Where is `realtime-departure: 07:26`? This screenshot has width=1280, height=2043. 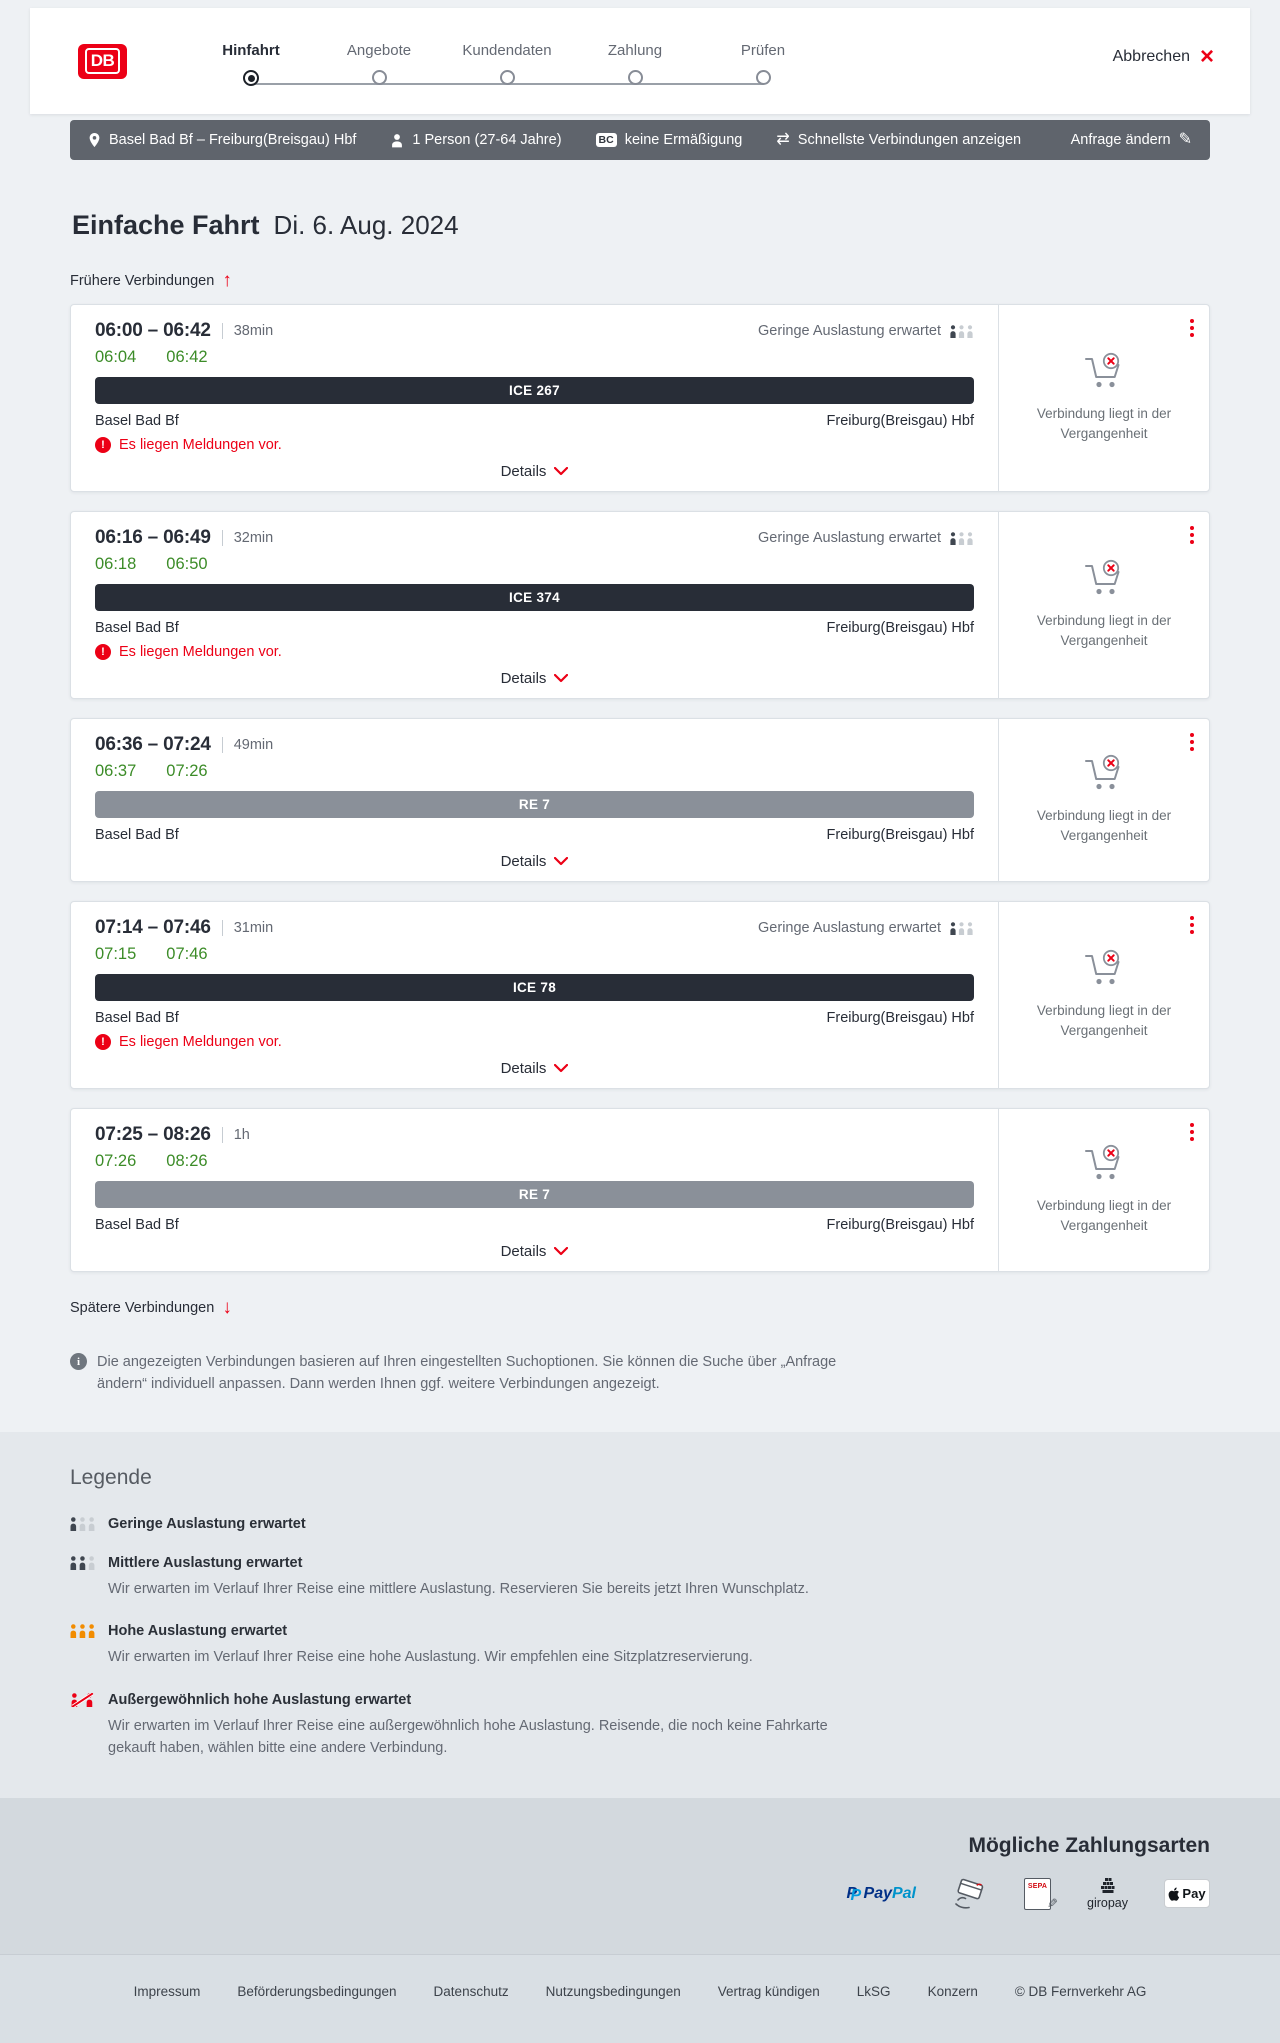
realtime-departure: 07:26 is located at coordinates (116, 1161).